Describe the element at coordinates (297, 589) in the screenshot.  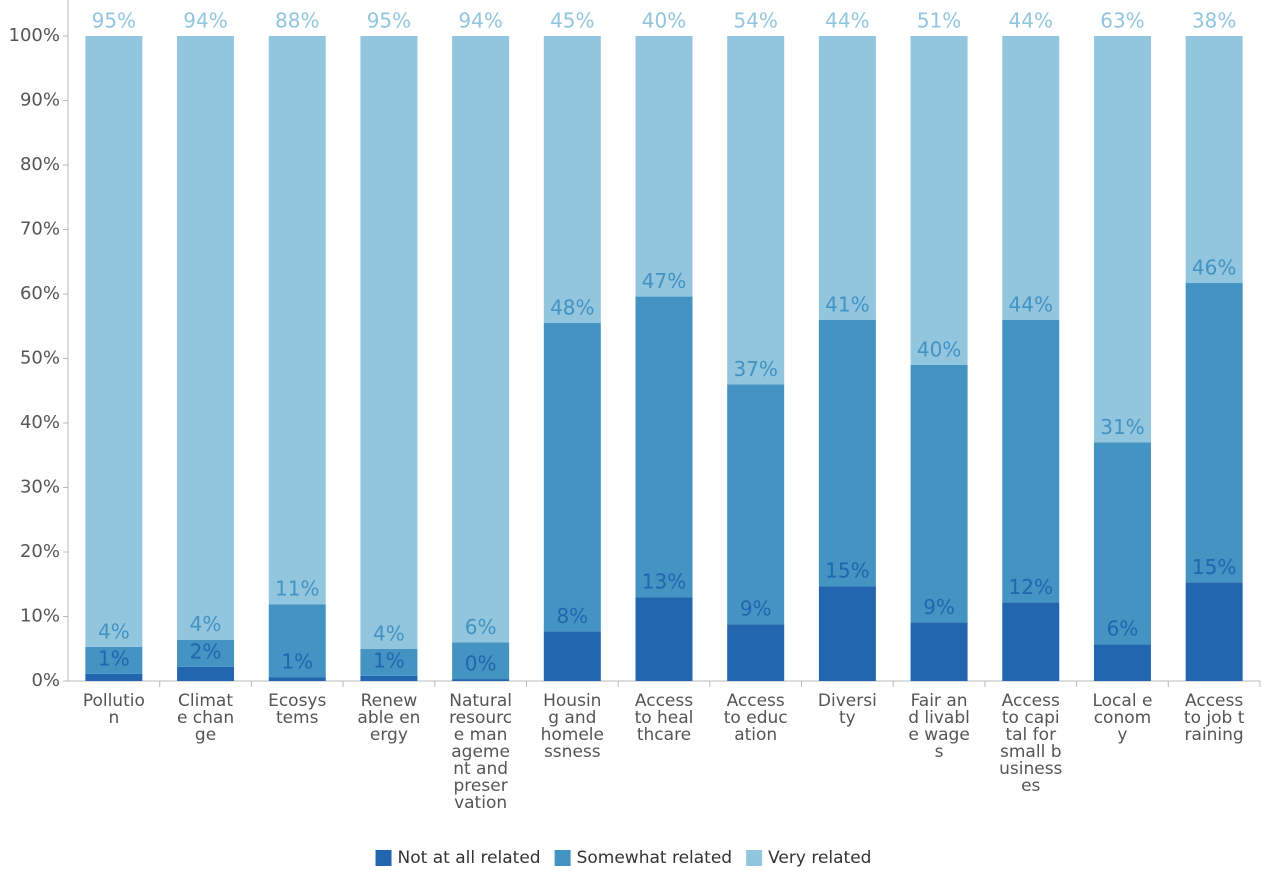
I see `value-label: 11%` at that location.